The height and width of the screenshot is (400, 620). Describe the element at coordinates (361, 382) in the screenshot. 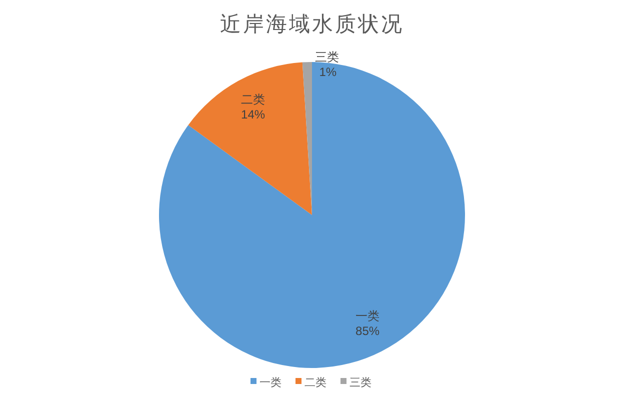

I see `legend-label: 三类` at that location.